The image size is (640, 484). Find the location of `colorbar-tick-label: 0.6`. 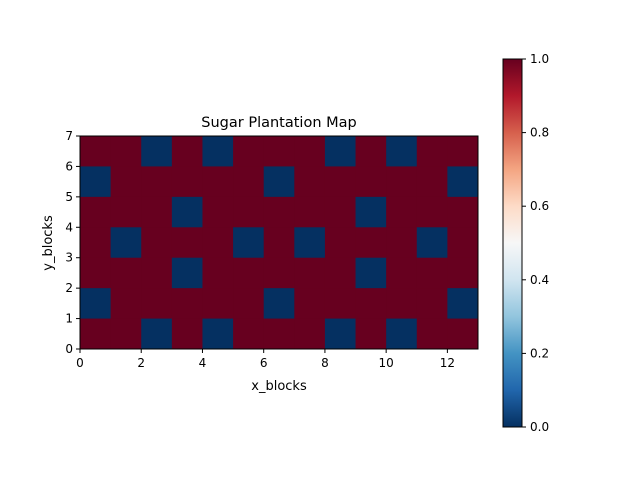

colorbar-tick-label: 0.6 is located at coordinates (539, 206).